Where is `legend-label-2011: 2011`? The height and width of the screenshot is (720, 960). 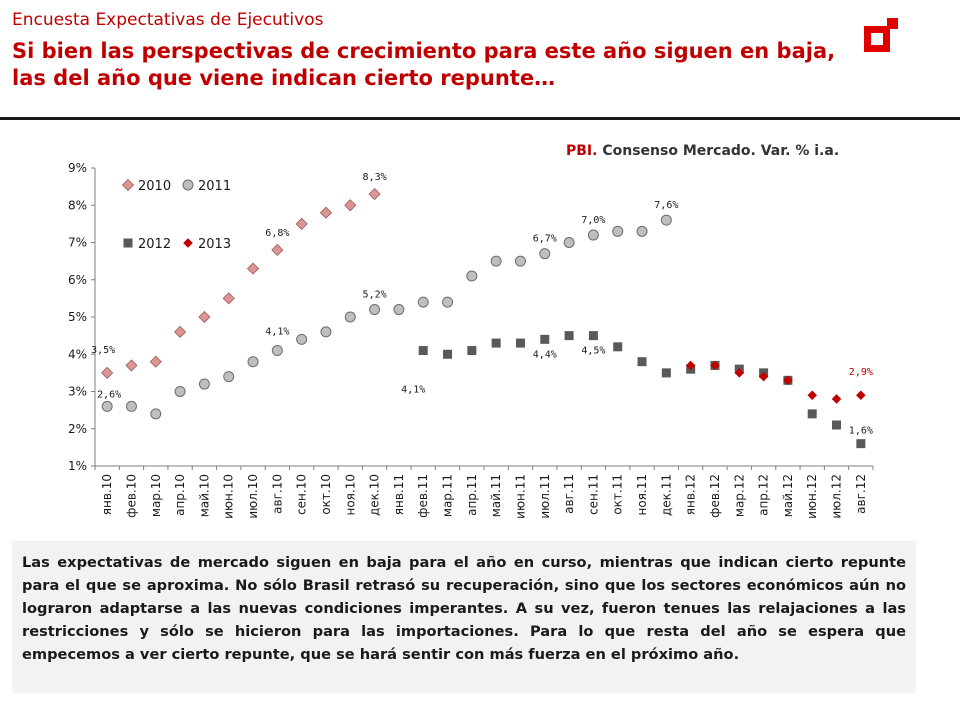
legend-label-2011: 2011 is located at coordinates (214, 186).